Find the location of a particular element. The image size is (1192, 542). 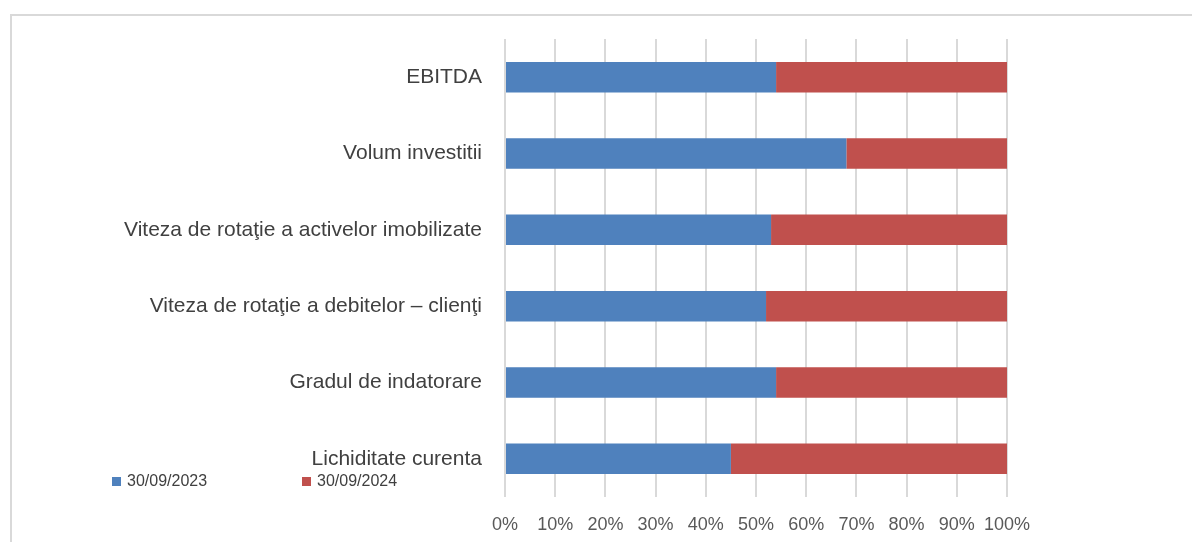

x-tick-label: 90% is located at coordinates (956, 523).